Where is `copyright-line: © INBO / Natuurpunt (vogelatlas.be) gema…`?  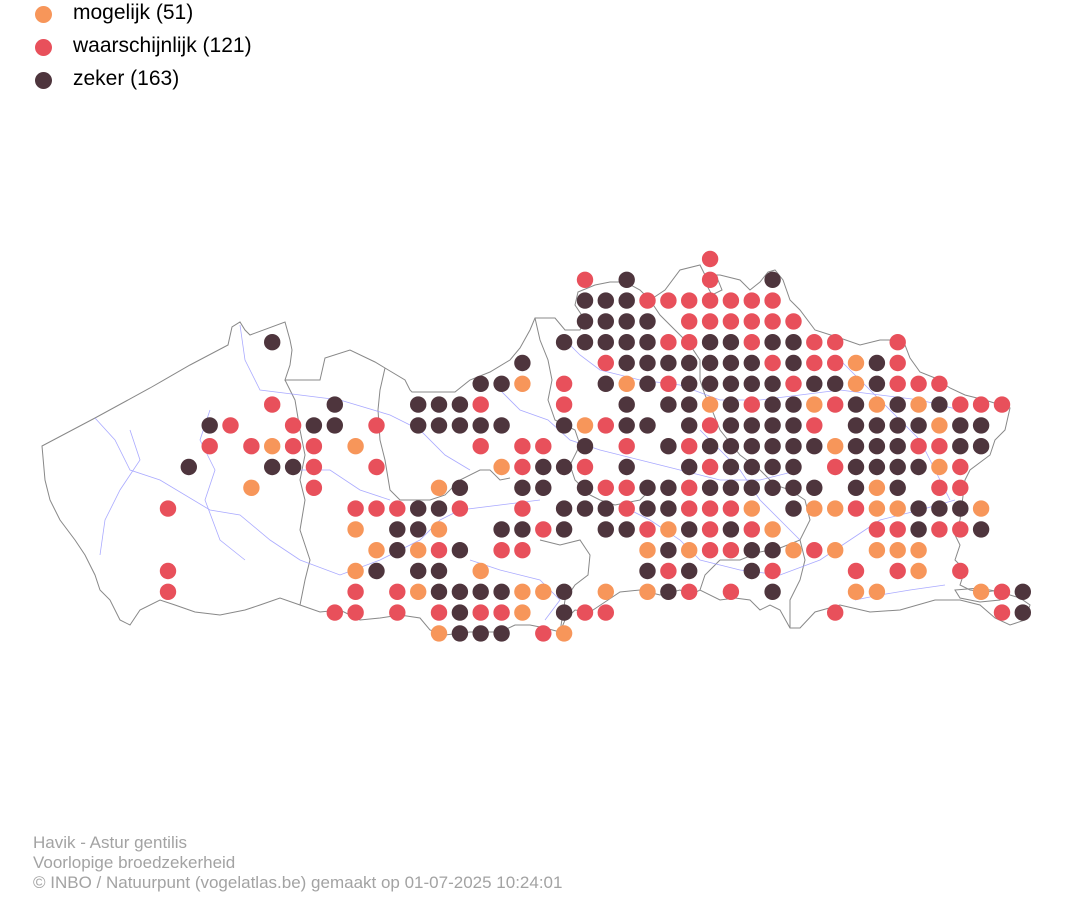
copyright-line: © INBO / Natuurpunt (vogelatlas.be) gema… is located at coordinates (298, 882).